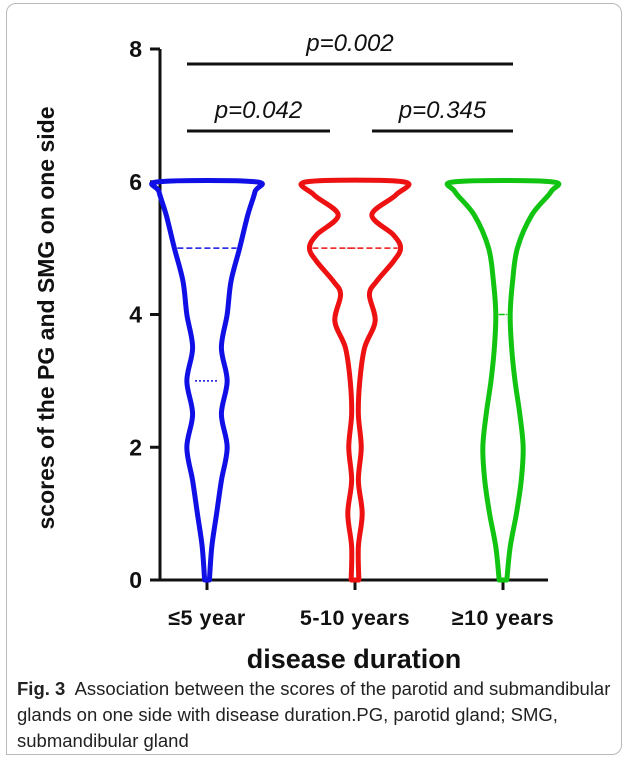  Describe the element at coordinates (503, 618) in the screenshot. I see `x-tick-label: ≥10 years` at that location.